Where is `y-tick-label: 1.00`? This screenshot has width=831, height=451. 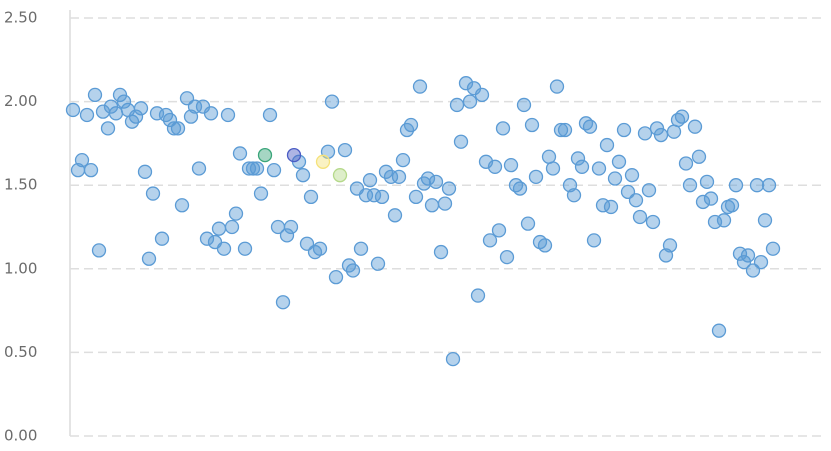 y-tick-label: 1.00 is located at coordinates (20, 268).